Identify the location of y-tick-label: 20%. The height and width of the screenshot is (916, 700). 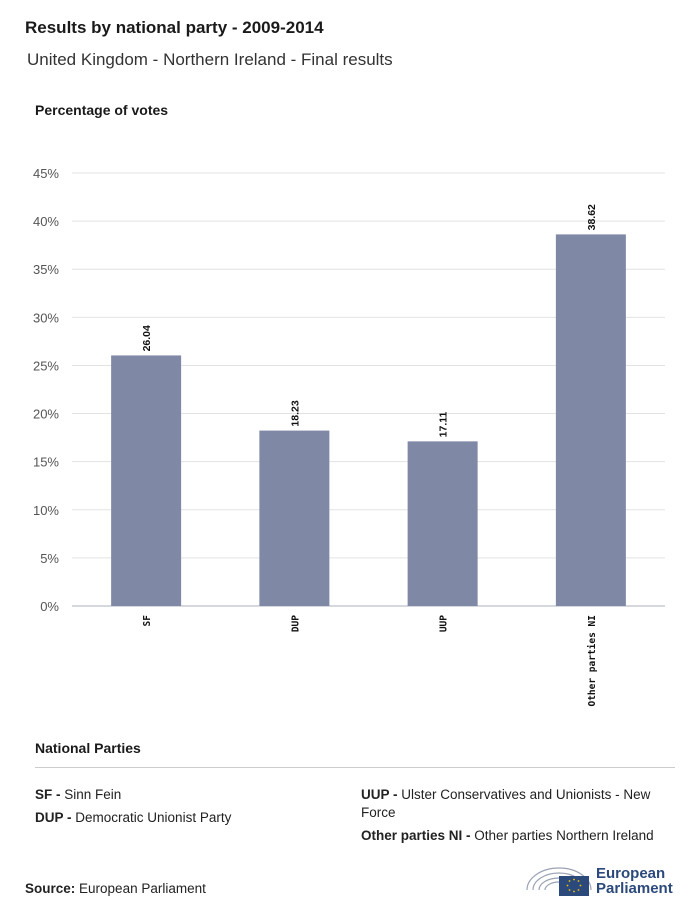
(46, 414).